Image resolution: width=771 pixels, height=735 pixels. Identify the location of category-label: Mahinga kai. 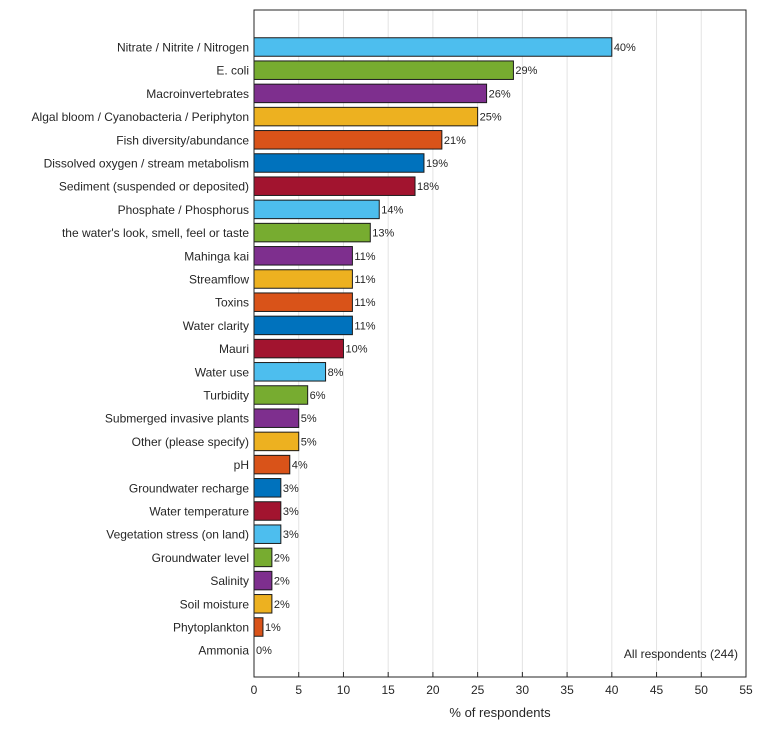
(216, 256).